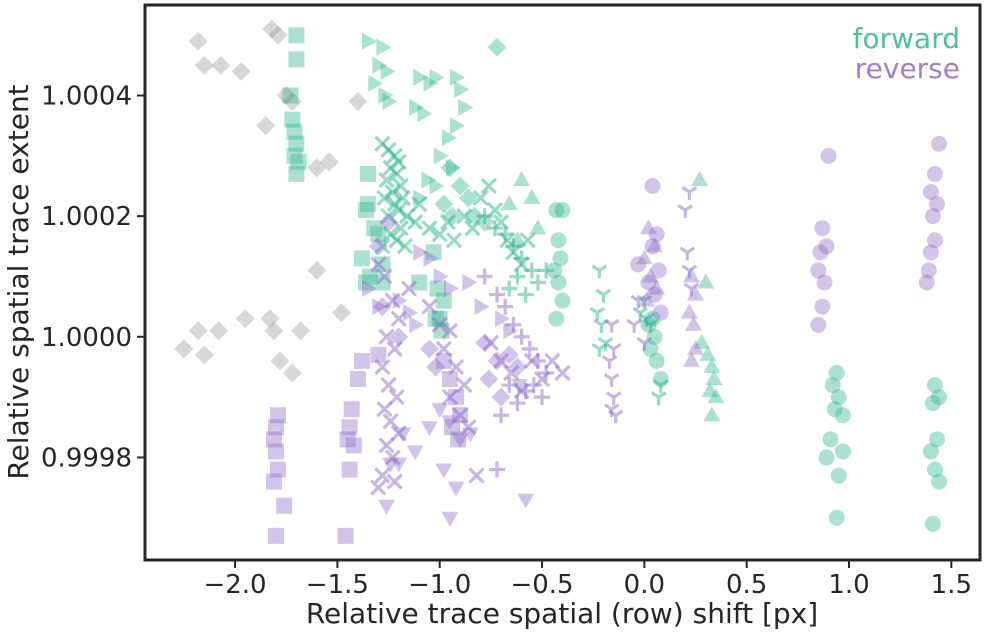 Image resolution: width=986 pixels, height=635 pixels. What do you see at coordinates (848, 585) in the screenshot?
I see `x-tick-label: 1.0` at bounding box center [848, 585].